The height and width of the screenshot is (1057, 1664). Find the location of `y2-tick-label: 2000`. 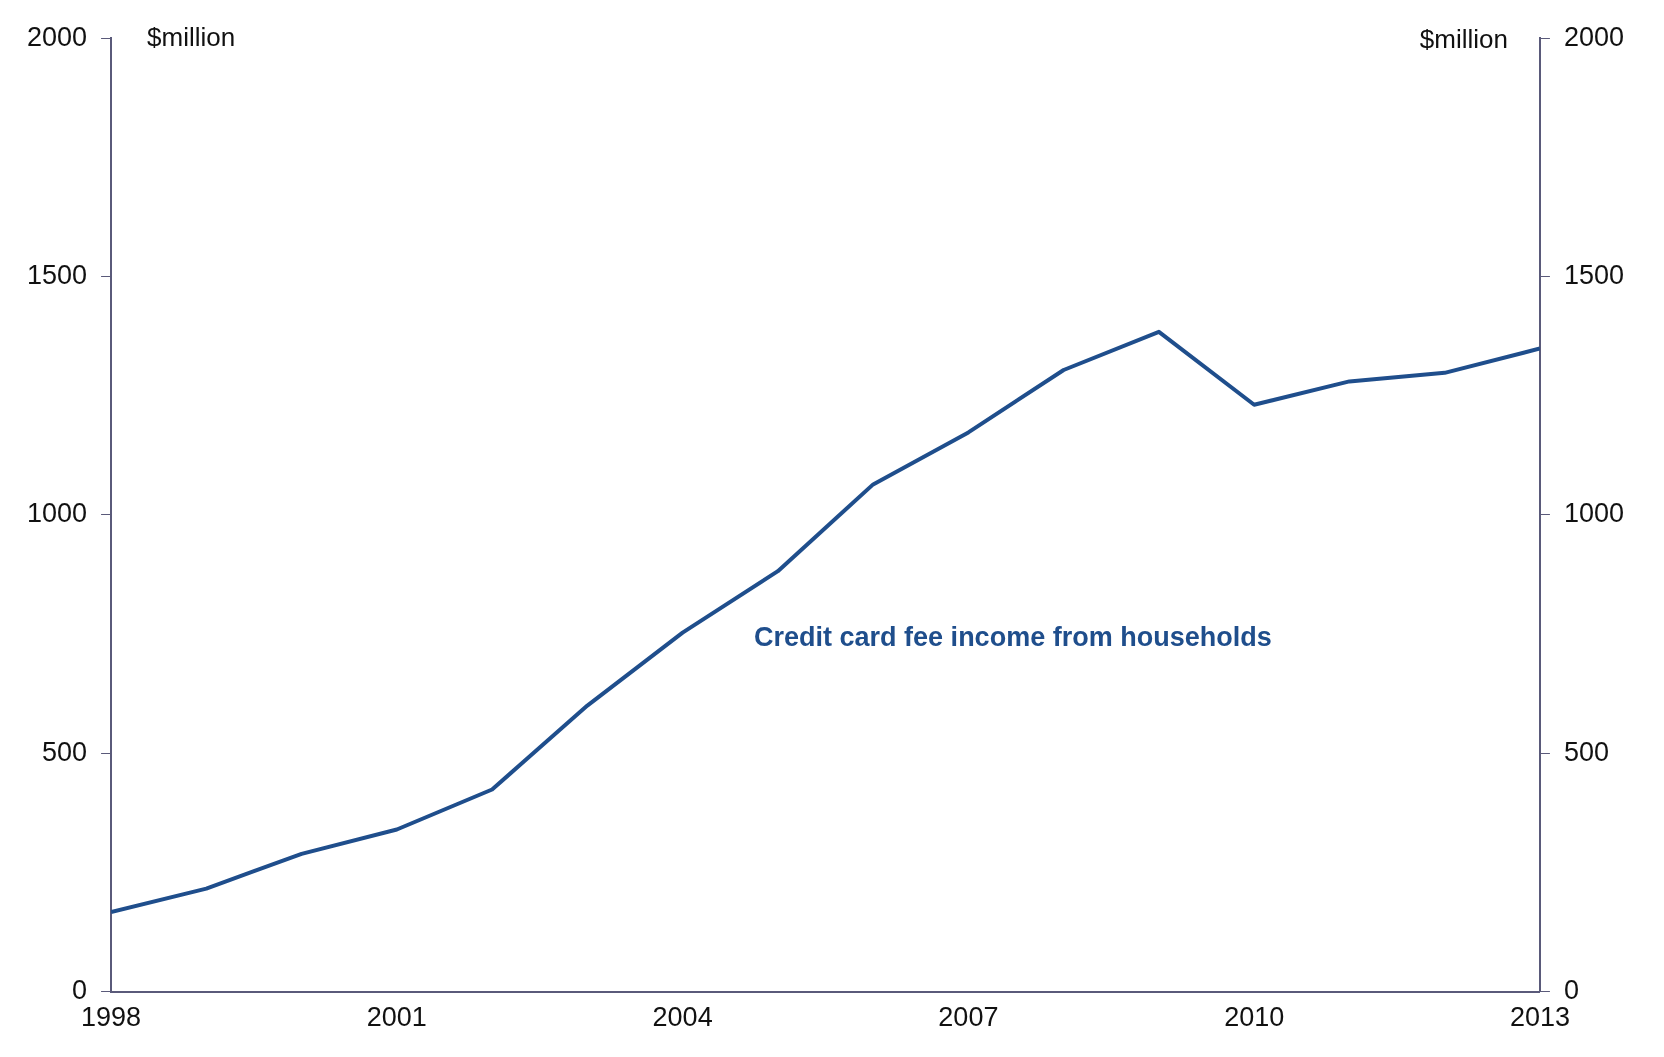

y2-tick-label: 2000 is located at coordinates (1594, 36).